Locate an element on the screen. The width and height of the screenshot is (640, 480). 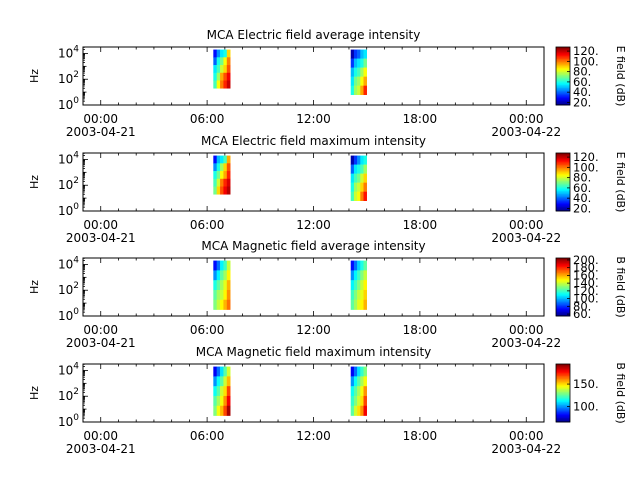
chart-title: MCA Electric field average intensity is located at coordinates (314, 35).